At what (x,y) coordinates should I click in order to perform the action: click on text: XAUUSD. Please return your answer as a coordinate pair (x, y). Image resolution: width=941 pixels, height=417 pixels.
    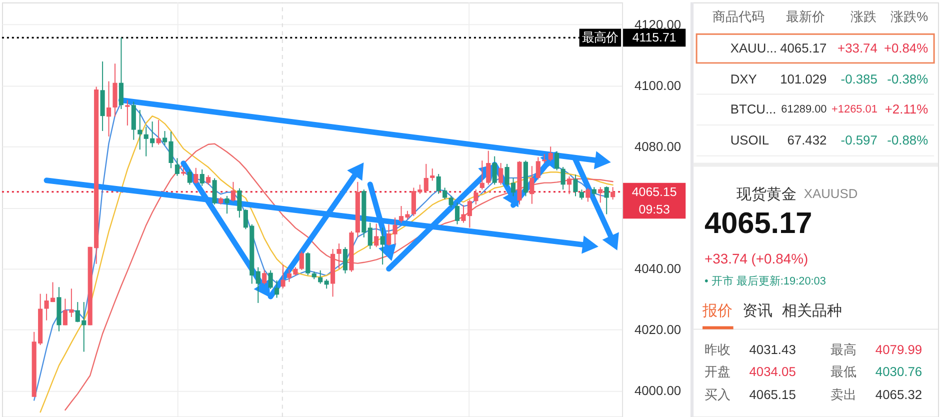
    Looking at the image, I should click on (831, 194).